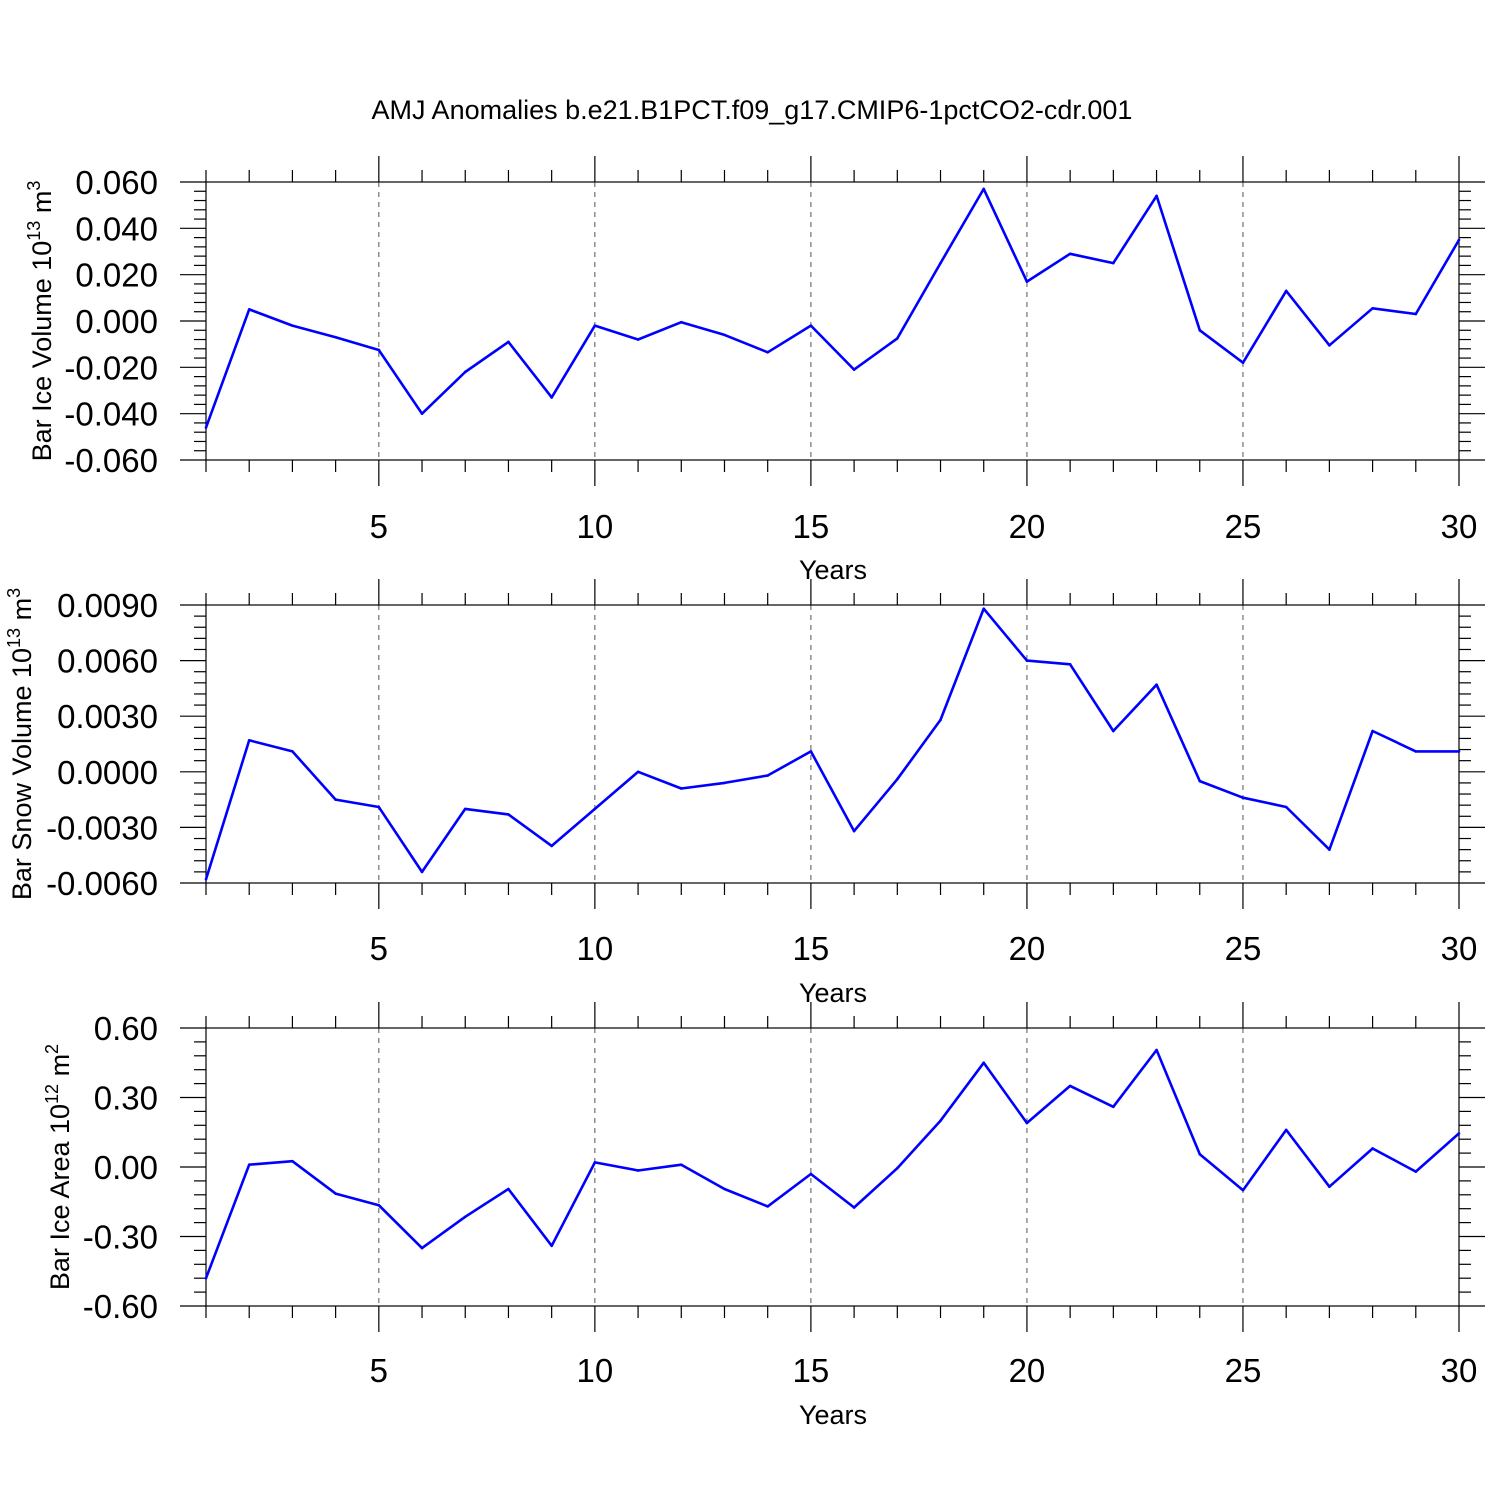 The image size is (1500, 1500). What do you see at coordinates (832, 308) in the screenshot?
I see `data-series-line` at bounding box center [832, 308].